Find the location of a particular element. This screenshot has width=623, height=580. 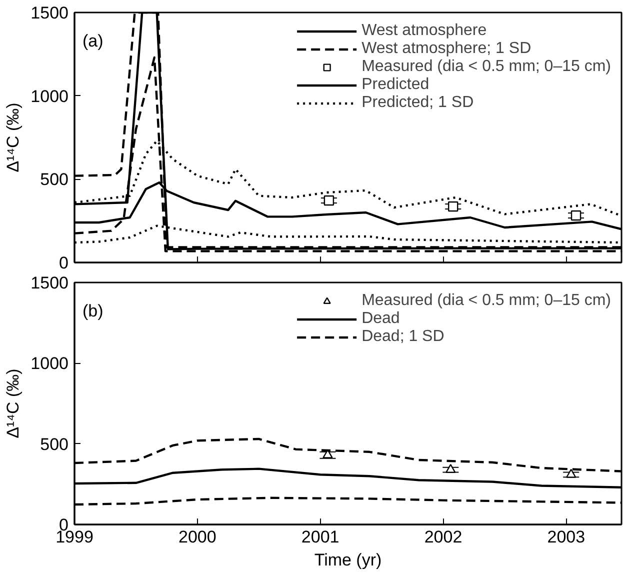

annotation: (a) is located at coordinates (93, 41).